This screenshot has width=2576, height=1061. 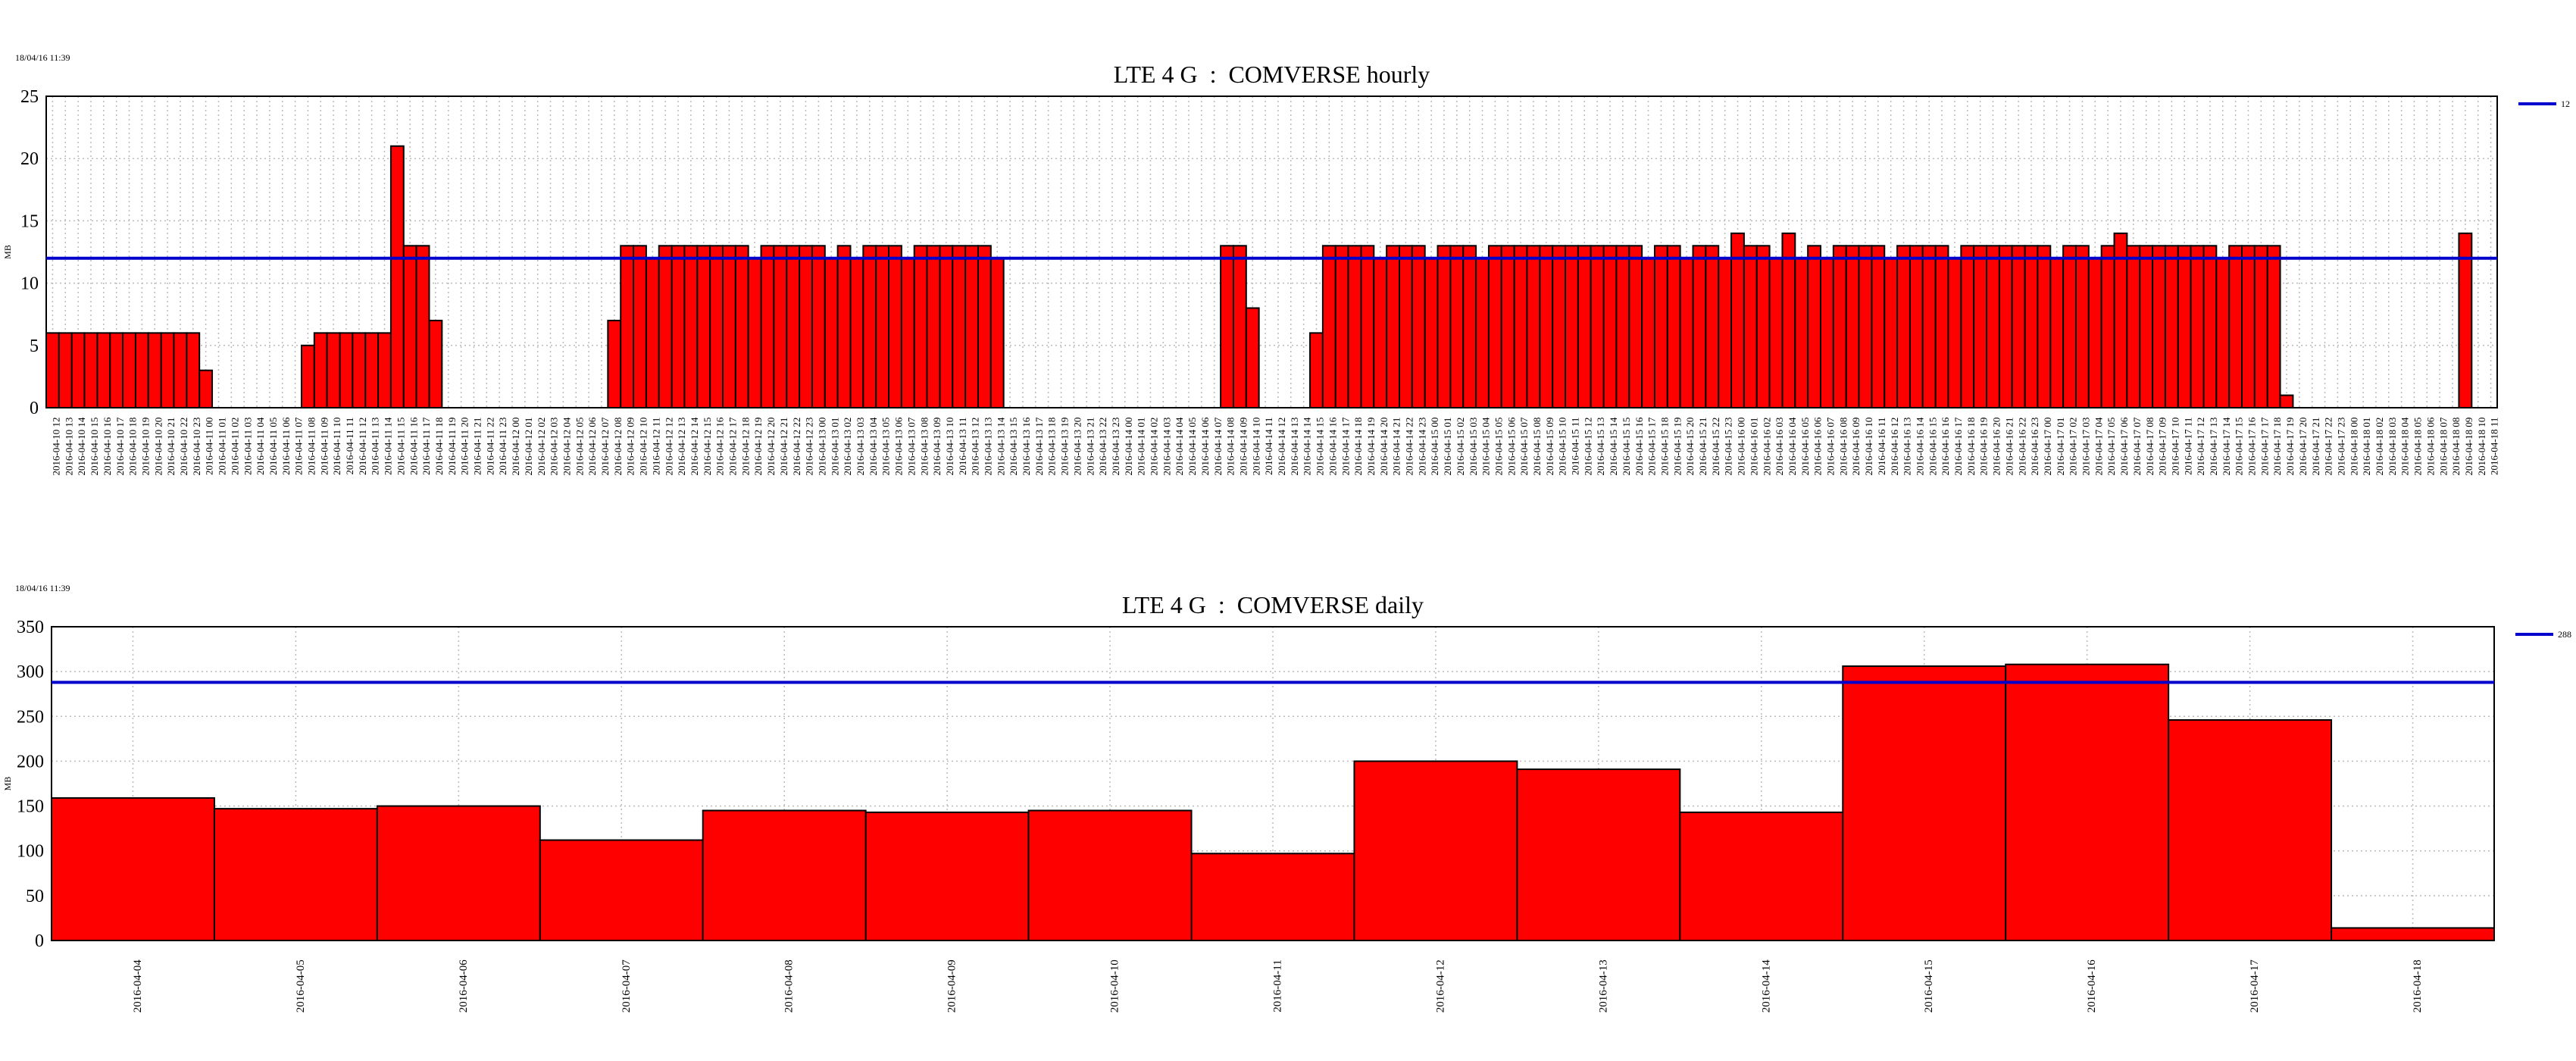 What do you see at coordinates (1115, 985) in the screenshot?
I see `x-tick-label: 2016-04-10` at bounding box center [1115, 985].